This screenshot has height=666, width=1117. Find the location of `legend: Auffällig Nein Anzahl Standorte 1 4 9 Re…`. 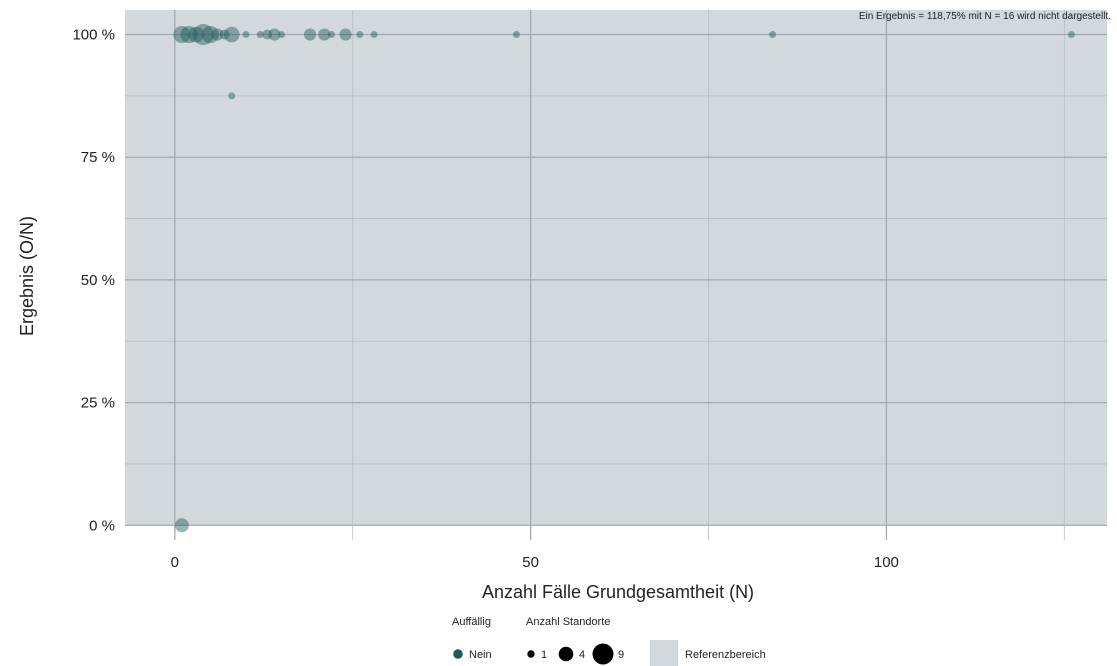

legend: Auffällig Nein Anzahl Standorte 1 4 9 Re… is located at coordinates (609, 641).